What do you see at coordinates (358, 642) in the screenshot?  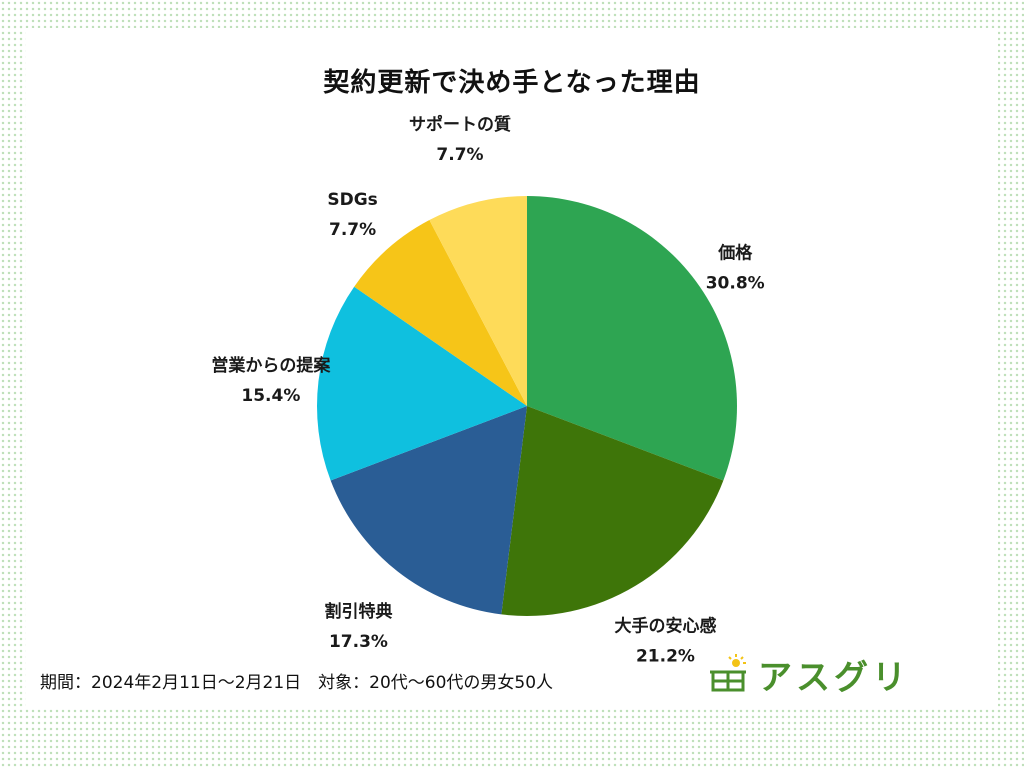 I see `slice-value-3: 17.3%` at bounding box center [358, 642].